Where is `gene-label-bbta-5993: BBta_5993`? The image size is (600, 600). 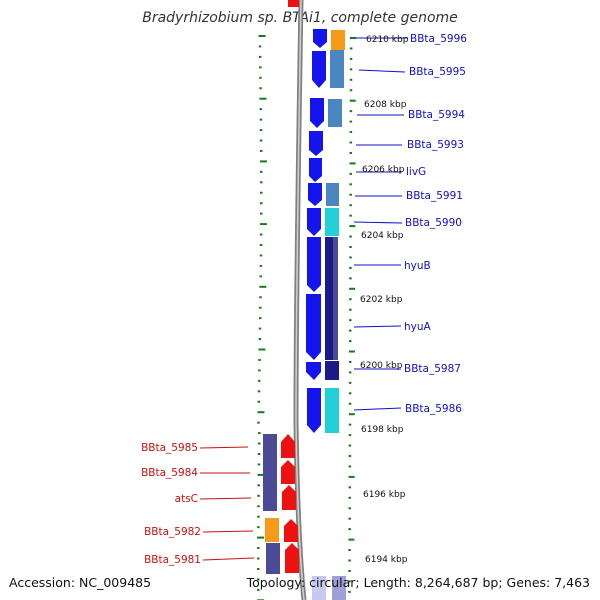 gene-label-bbta-5993: BBta_5993 is located at coordinates (435, 145).